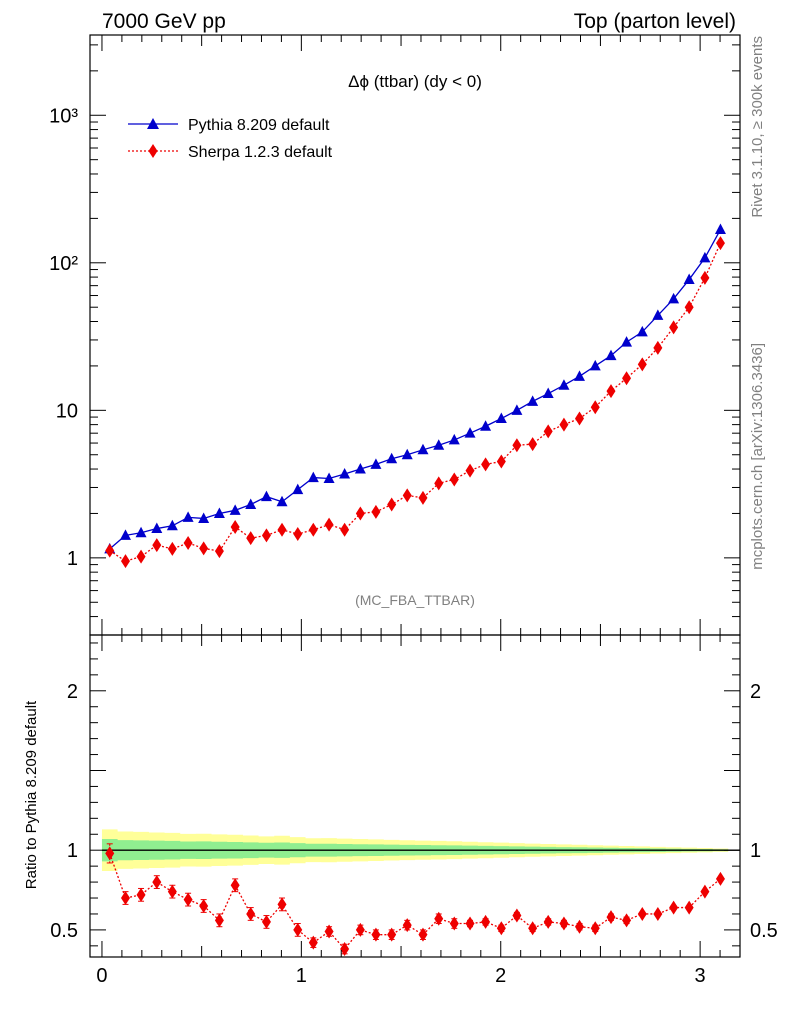  Describe the element at coordinates (757, 127) in the screenshot. I see `rivet-label: Rivet 3.1.10, ≥ 300k events` at that location.